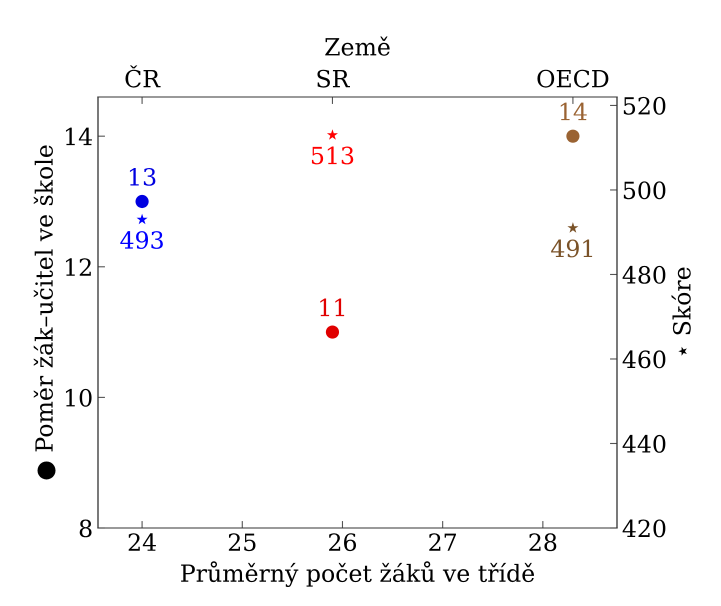  What do you see at coordinates (86, 528) in the screenshot?
I see `y-tick-label: 8` at bounding box center [86, 528].